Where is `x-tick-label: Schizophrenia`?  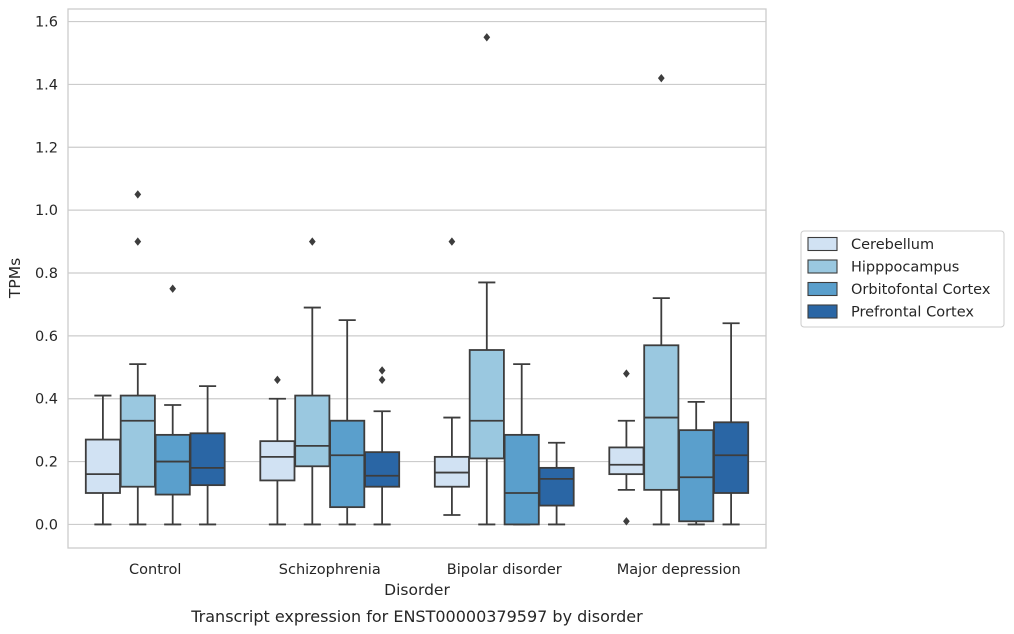 x-tick-label: Schizophrenia is located at coordinates (330, 570).